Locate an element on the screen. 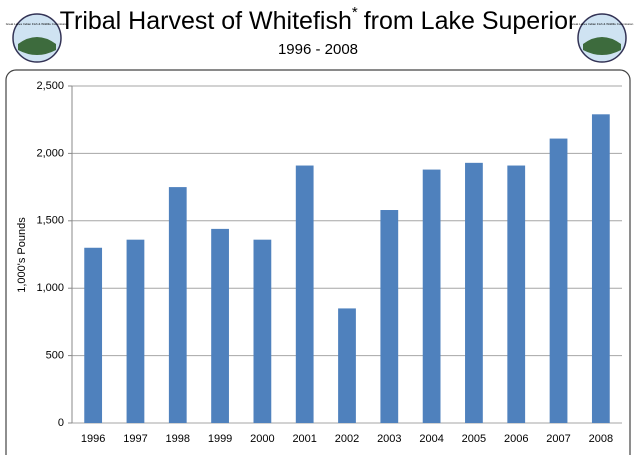  y-tick-label: 2,500 is located at coordinates (50, 86).